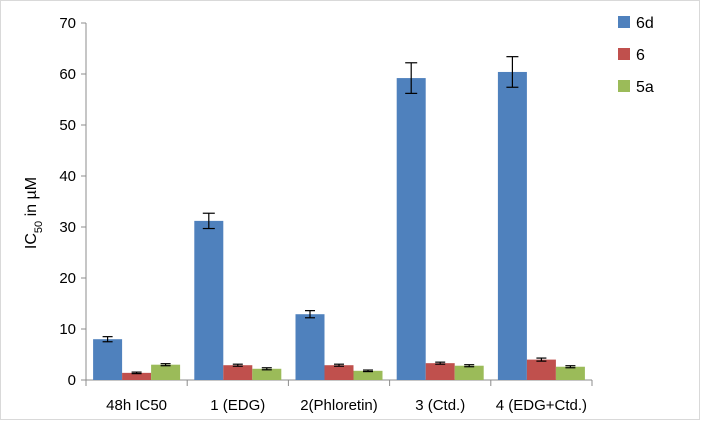 This screenshot has height=422, width=702. What do you see at coordinates (31, 199) in the screenshot?
I see `y-axis-title-units: in µM` at bounding box center [31, 199].